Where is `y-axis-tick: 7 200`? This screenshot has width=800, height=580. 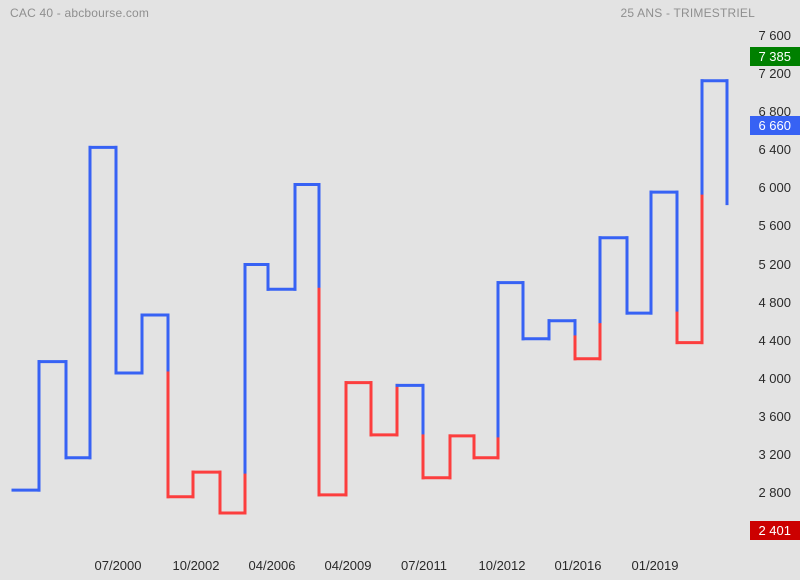
y-axis-tick: 7 200 is located at coordinates (774, 74).